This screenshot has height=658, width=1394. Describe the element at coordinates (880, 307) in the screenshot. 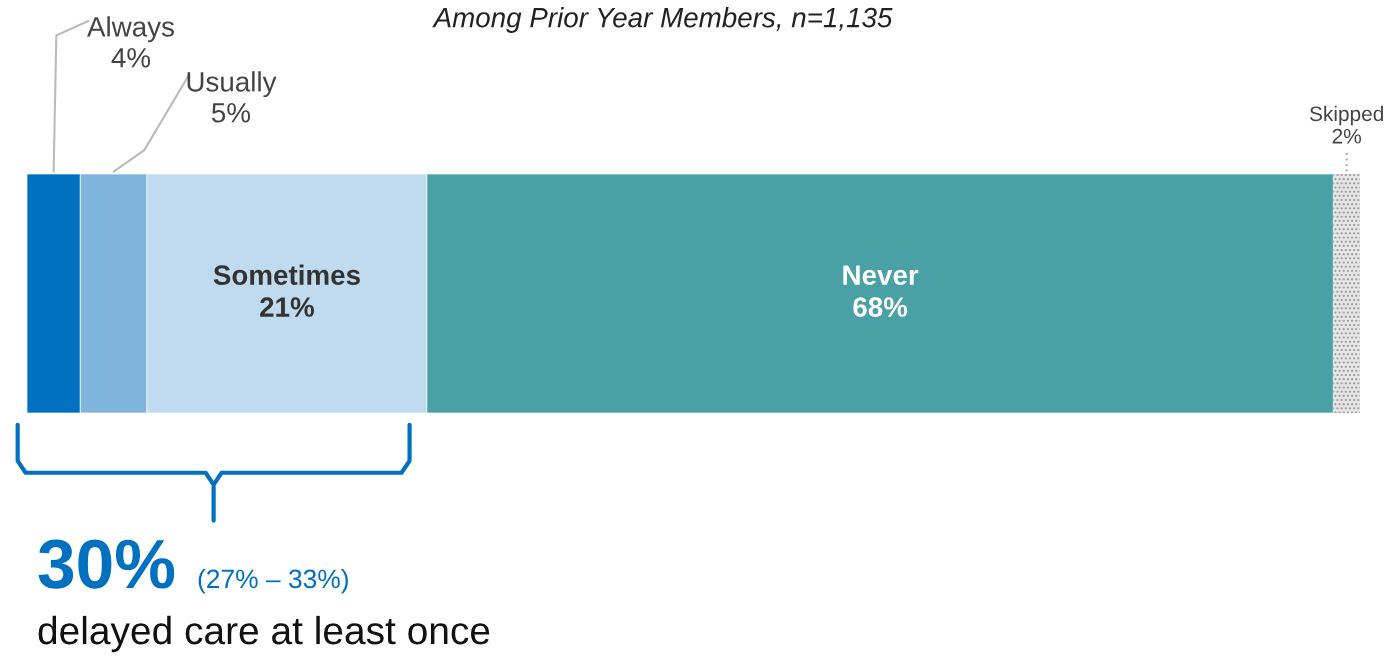

I see `data-label: 68%` at that location.